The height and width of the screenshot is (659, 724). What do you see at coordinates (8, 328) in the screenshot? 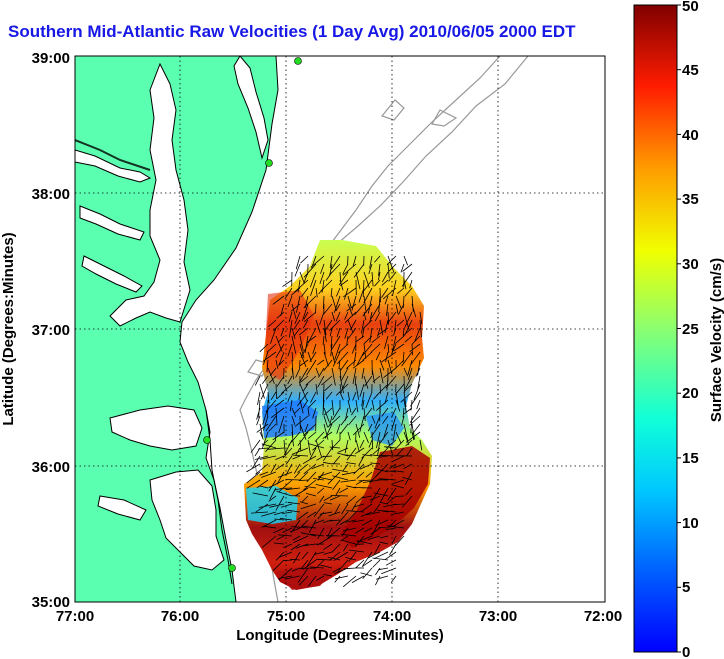
I see `y-axis-label: Latitude (Degrees:Minutes)` at bounding box center [8, 328].